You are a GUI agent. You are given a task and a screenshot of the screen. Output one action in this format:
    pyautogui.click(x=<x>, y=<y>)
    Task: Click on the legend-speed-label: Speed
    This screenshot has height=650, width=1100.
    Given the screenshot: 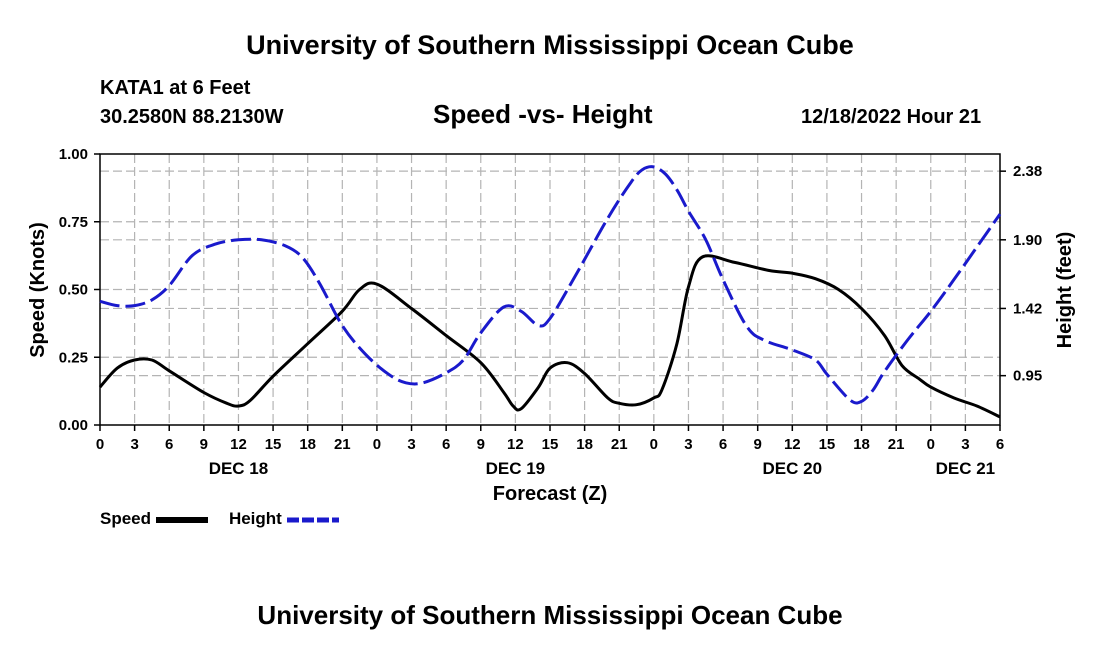 What is the action you would take?
    pyautogui.click(x=126, y=518)
    